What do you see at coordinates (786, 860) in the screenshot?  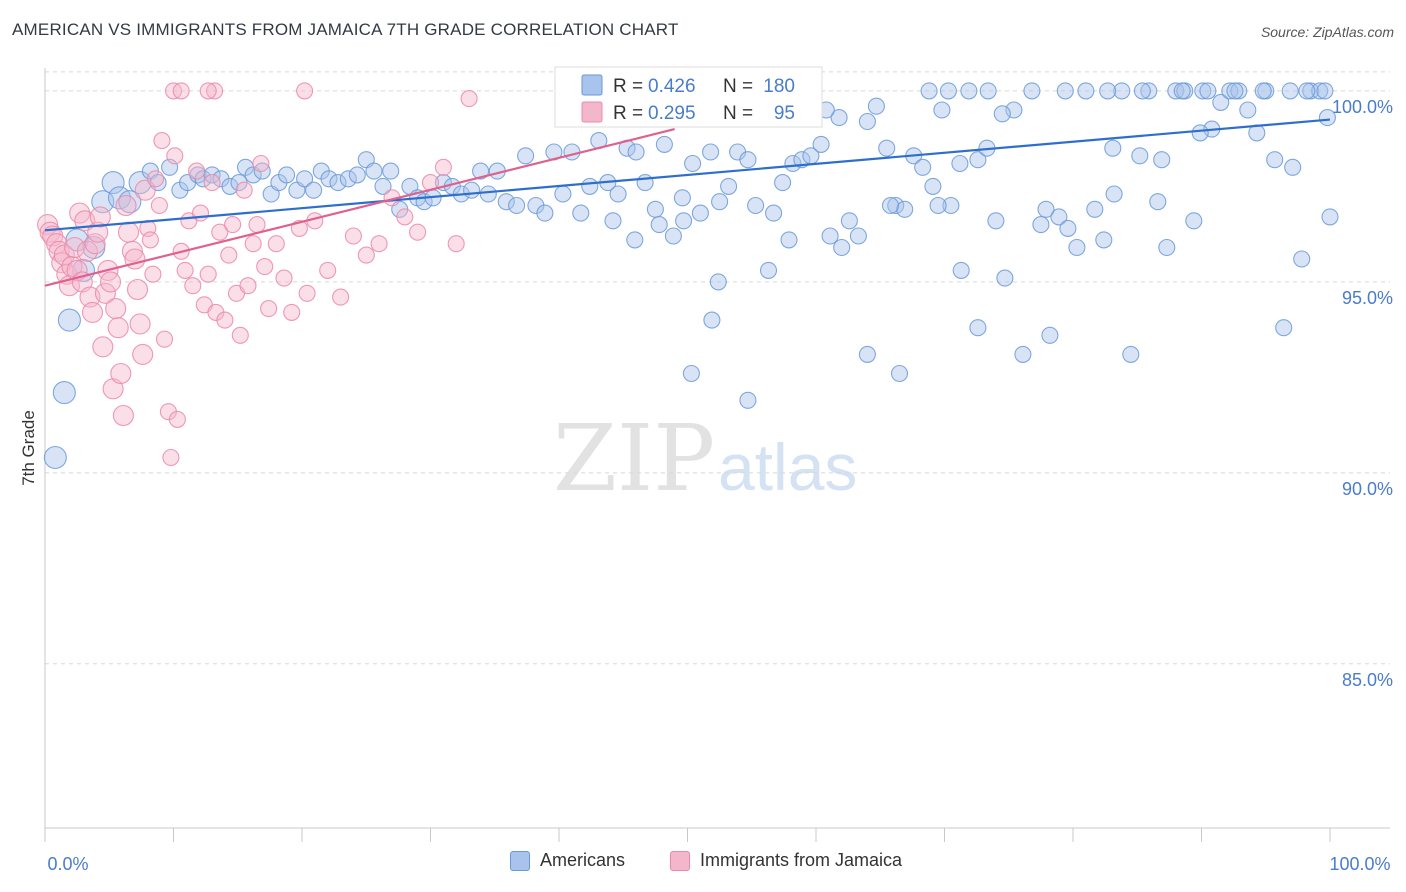 I see `legend-item-jamaica: Immigrants from Jamaica` at bounding box center [786, 860].